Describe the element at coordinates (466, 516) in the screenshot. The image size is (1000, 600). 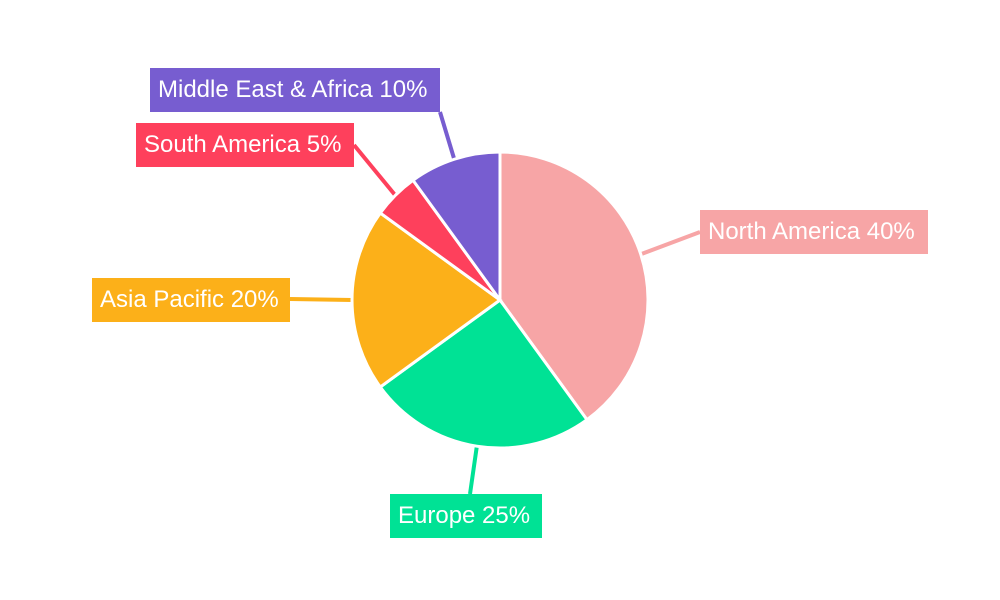
I see `label-europe: Europe 25%` at that location.